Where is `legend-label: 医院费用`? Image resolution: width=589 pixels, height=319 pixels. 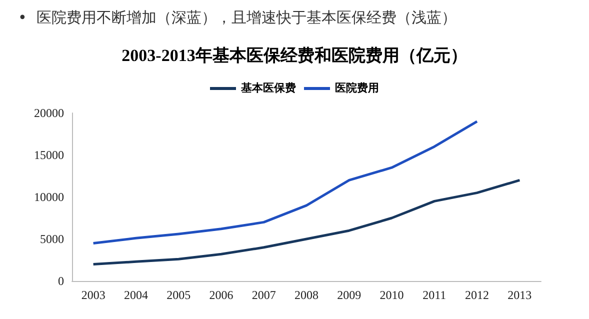
legend-label: 医院费用 is located at coordinates (357, 88).